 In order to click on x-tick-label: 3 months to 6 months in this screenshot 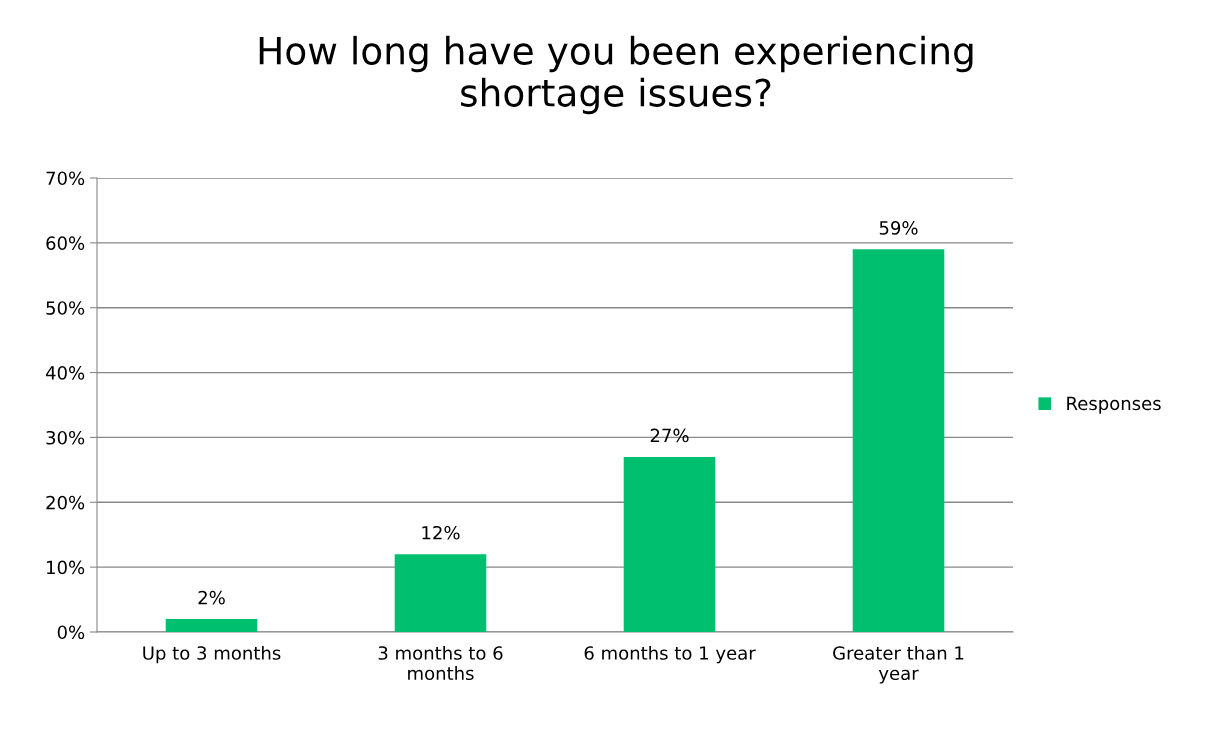, I will do `click(440, 663)`.